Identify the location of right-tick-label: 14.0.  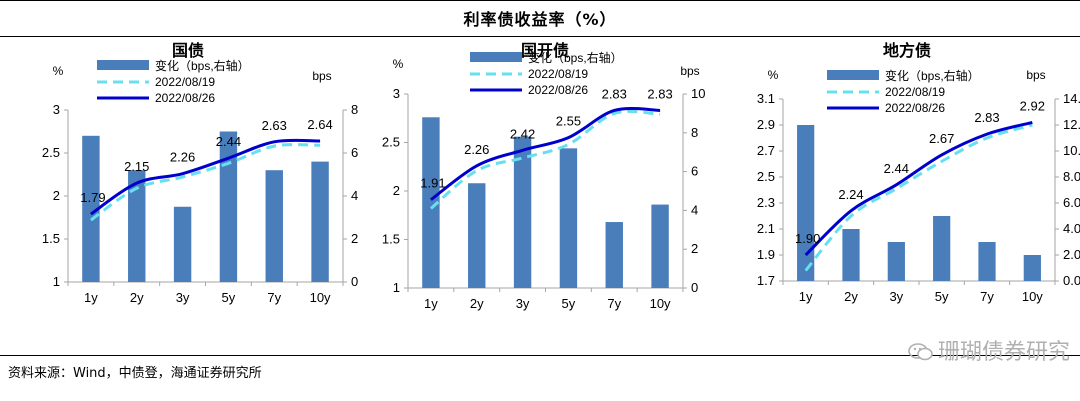
(1071, 98).